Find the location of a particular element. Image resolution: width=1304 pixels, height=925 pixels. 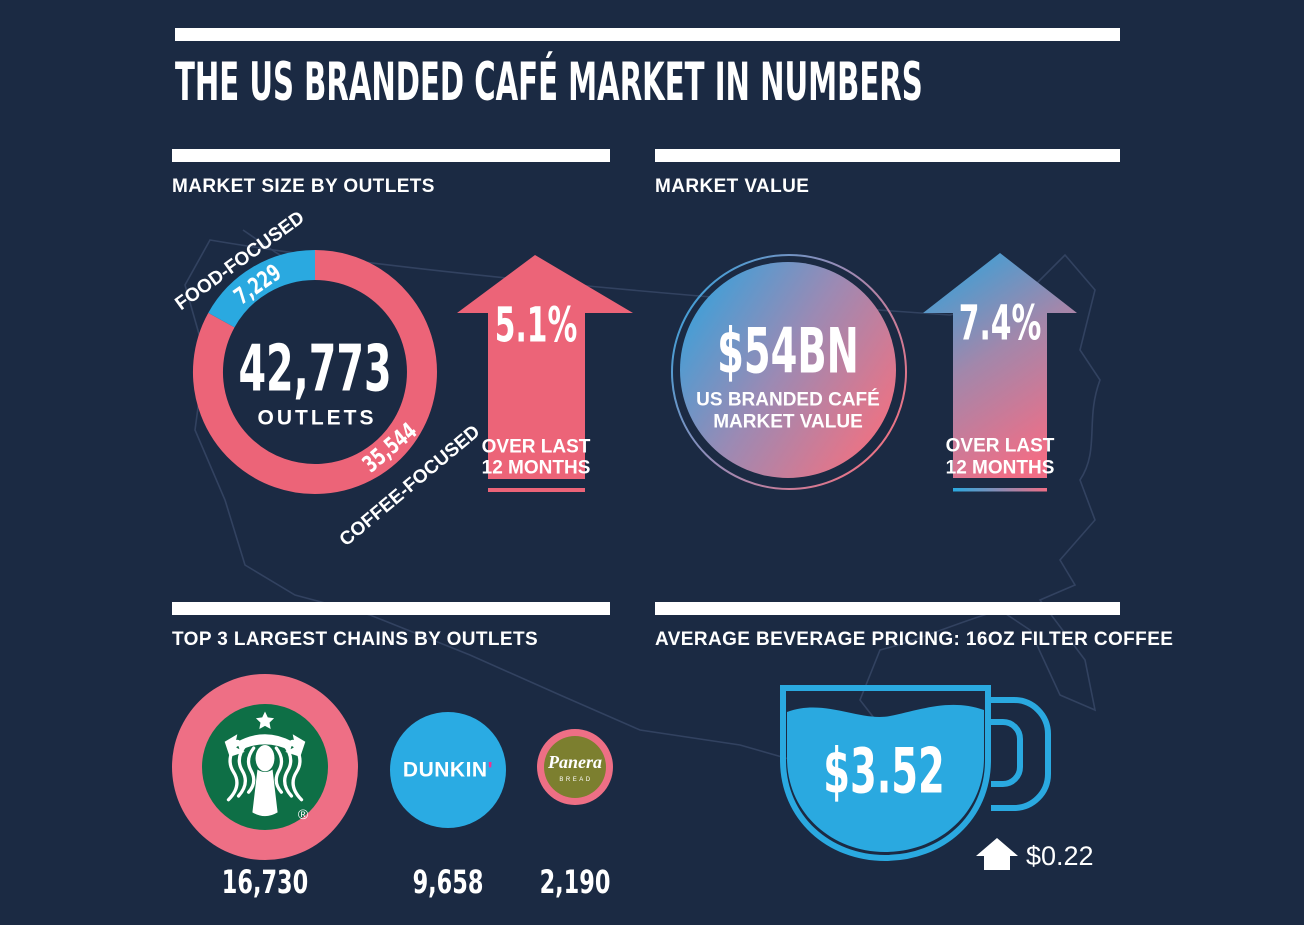

value-growth-caption-1: OVER LAST is located at coordinates (1000, 446).